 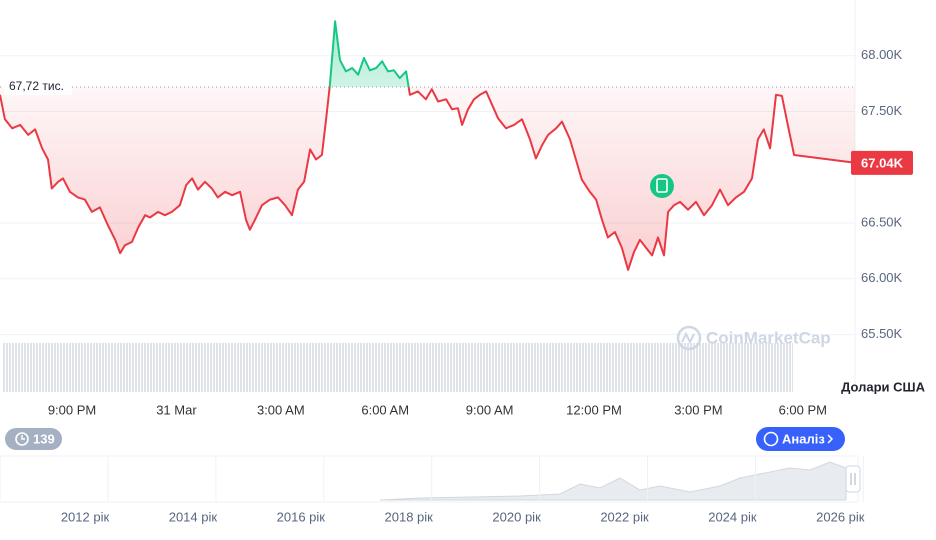 I want to click on x-tick-label: 9:00 PM, so click(x=72, y=409).